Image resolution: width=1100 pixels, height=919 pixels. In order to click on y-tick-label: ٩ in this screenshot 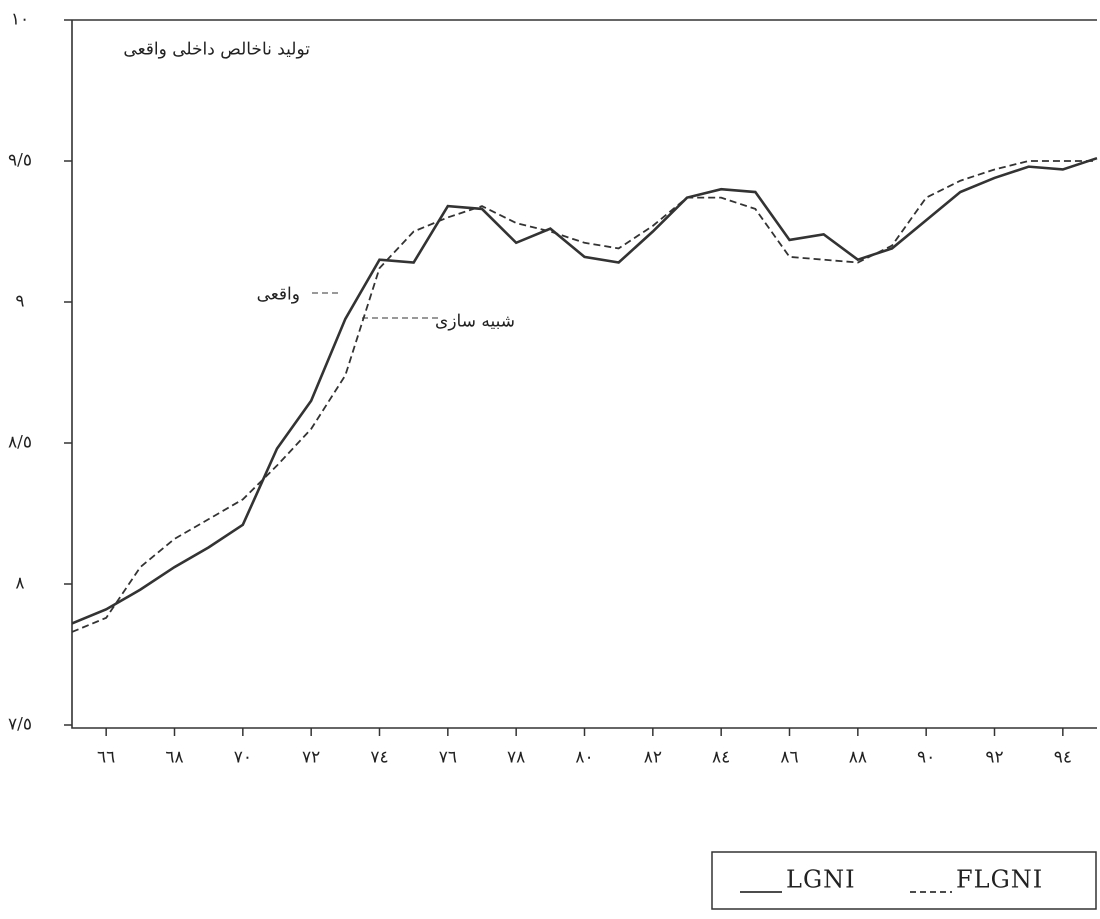, I will do `click(19, 302)`.